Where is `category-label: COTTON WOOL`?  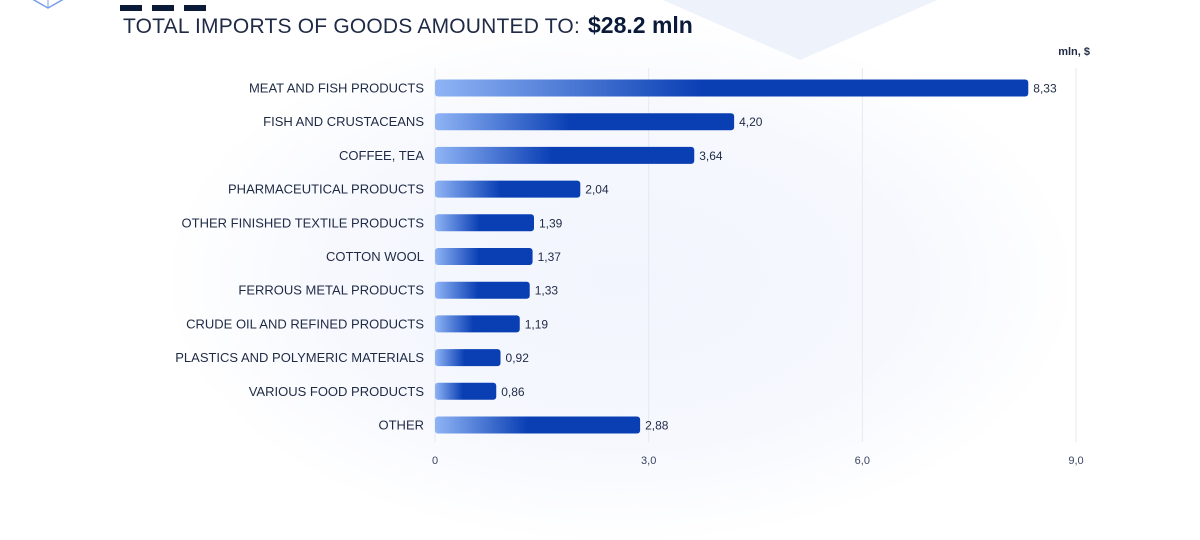 category-label: COTTON WOOL is located at coordinates (375, 256).